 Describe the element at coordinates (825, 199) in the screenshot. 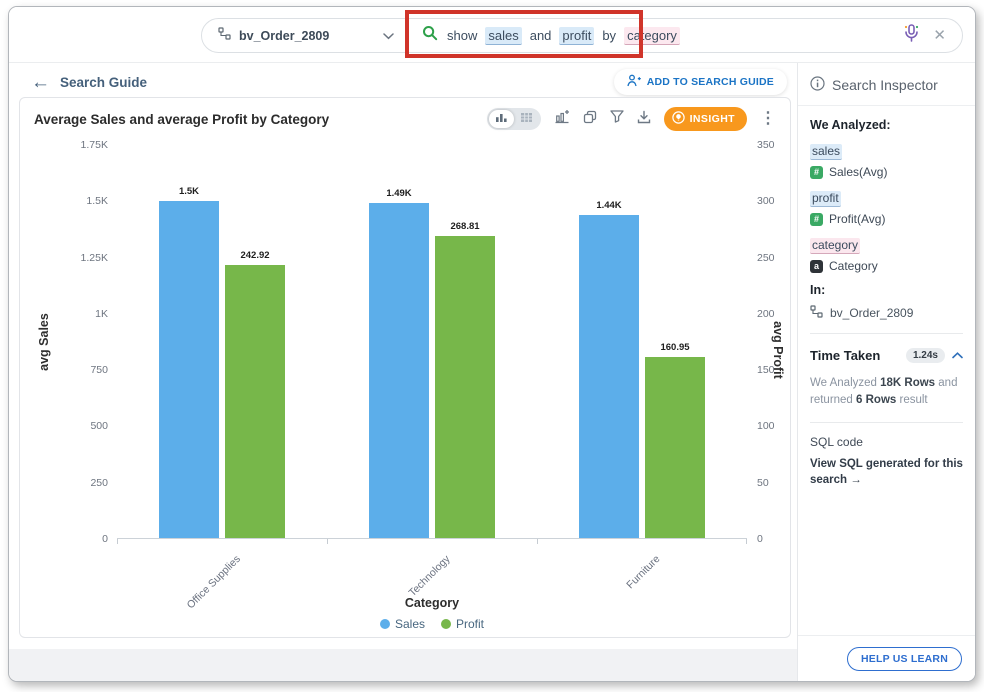

I see `inspector-token-chip: profit` at that location.